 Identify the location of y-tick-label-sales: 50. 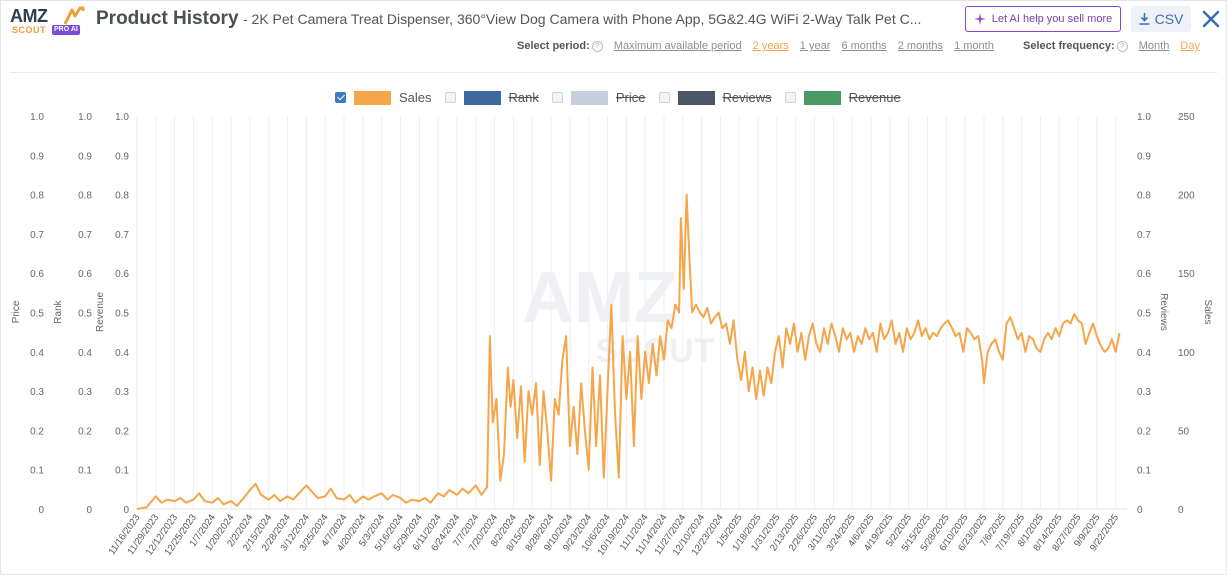
(1184, 431).